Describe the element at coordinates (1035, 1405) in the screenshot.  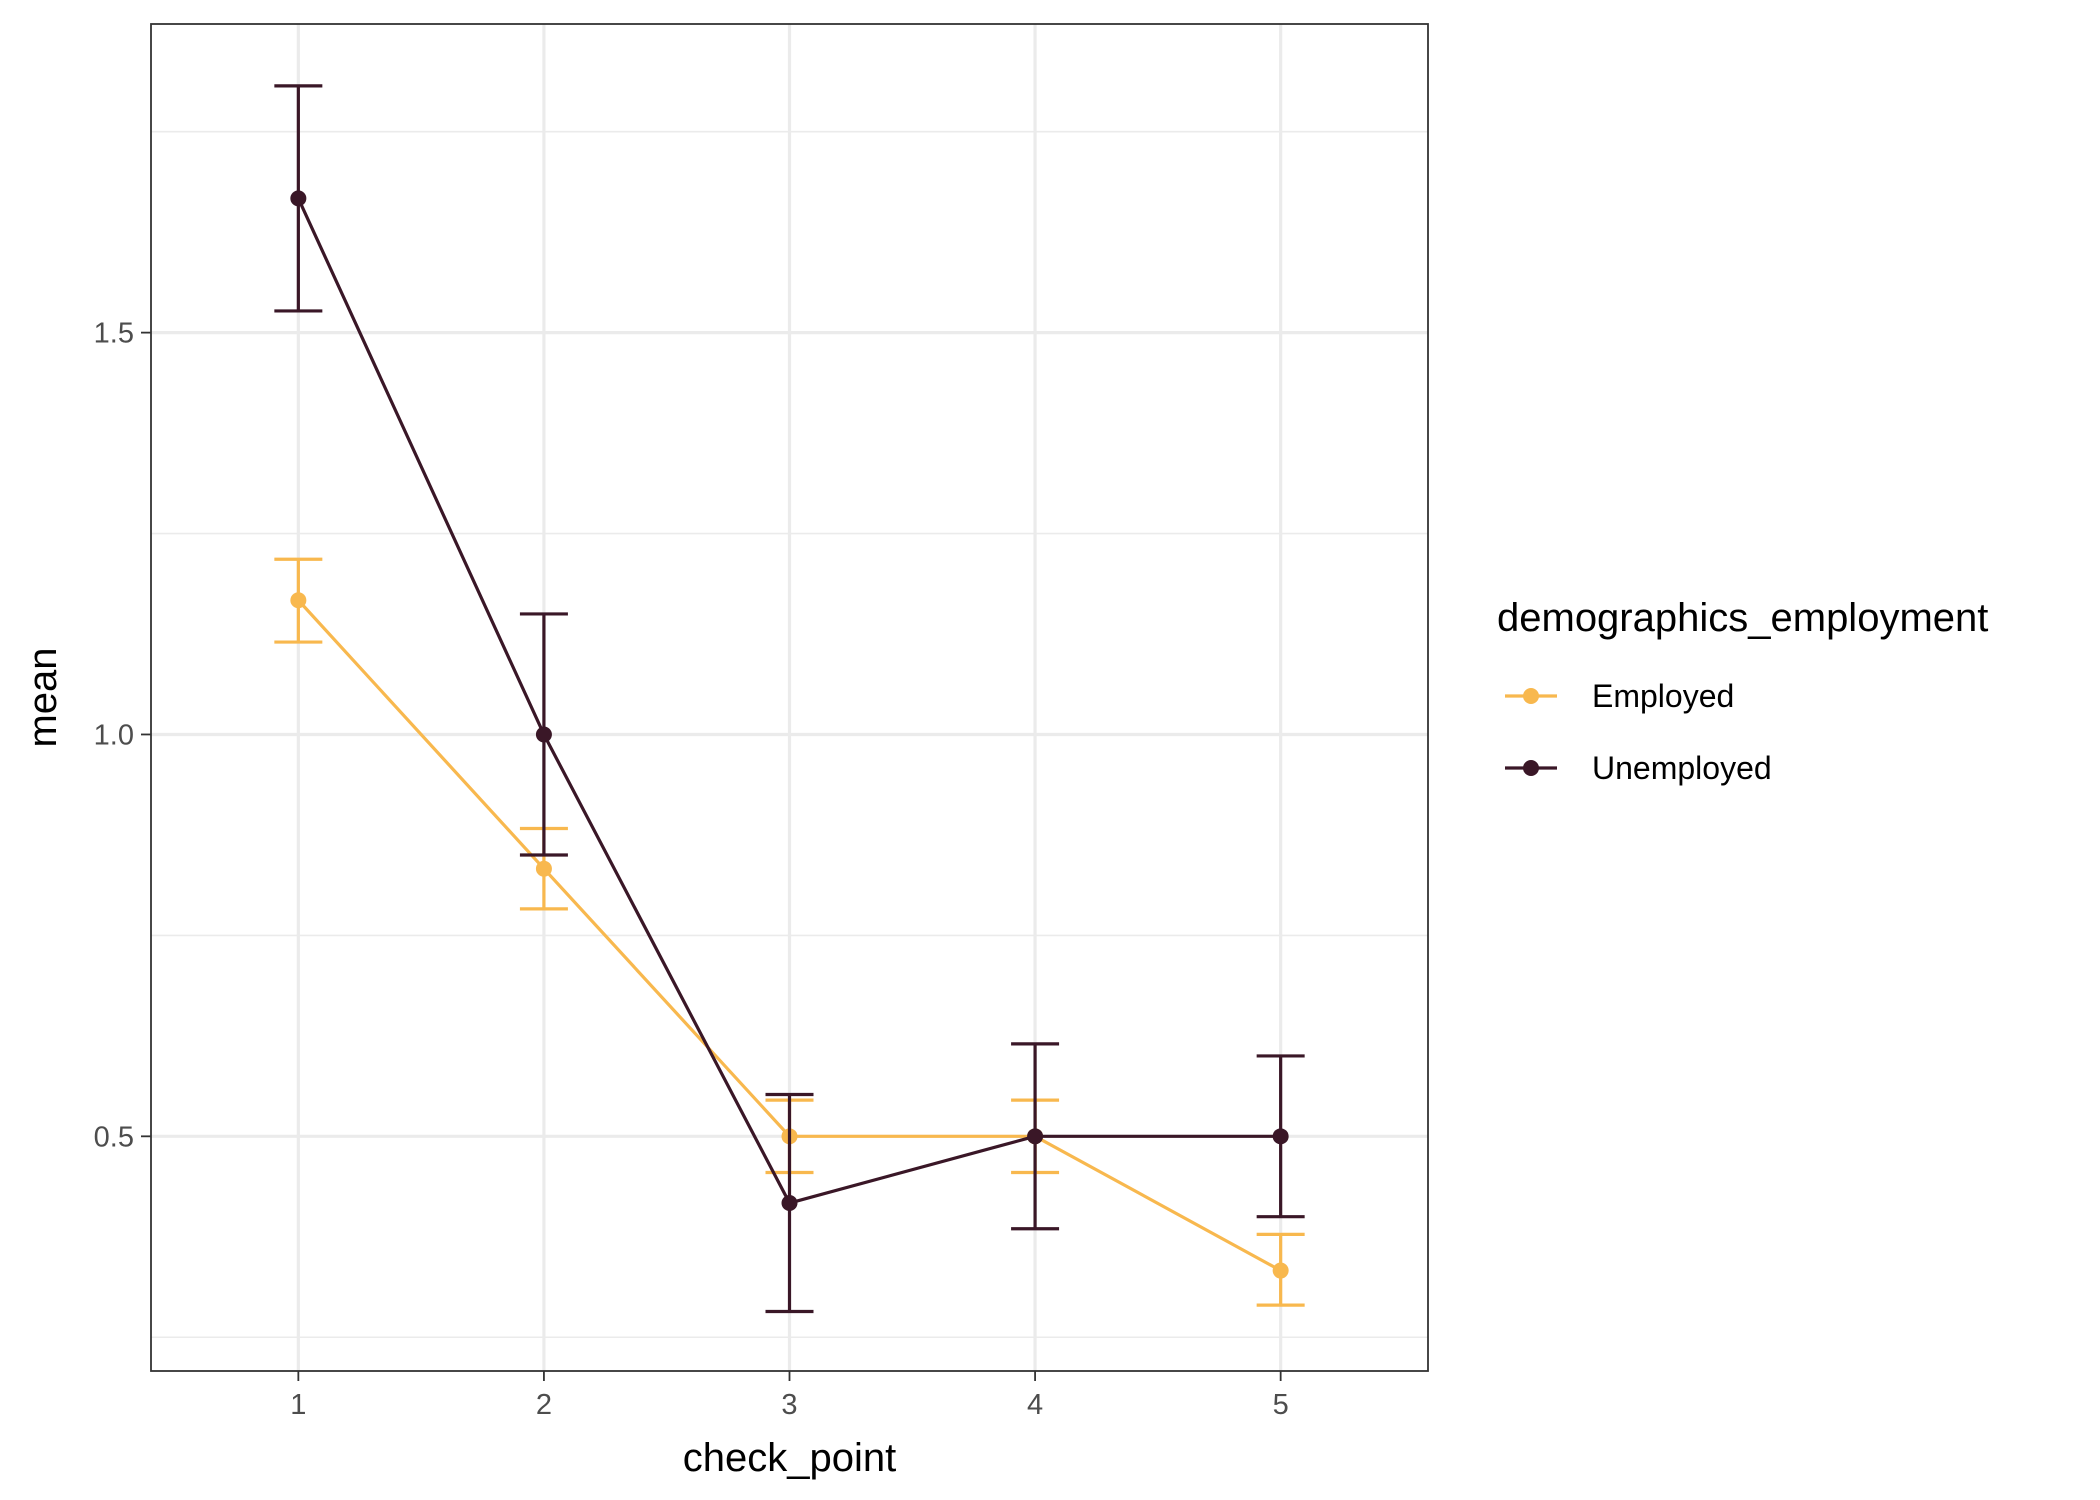
I see `x-tick-label-4: 4` at that location.